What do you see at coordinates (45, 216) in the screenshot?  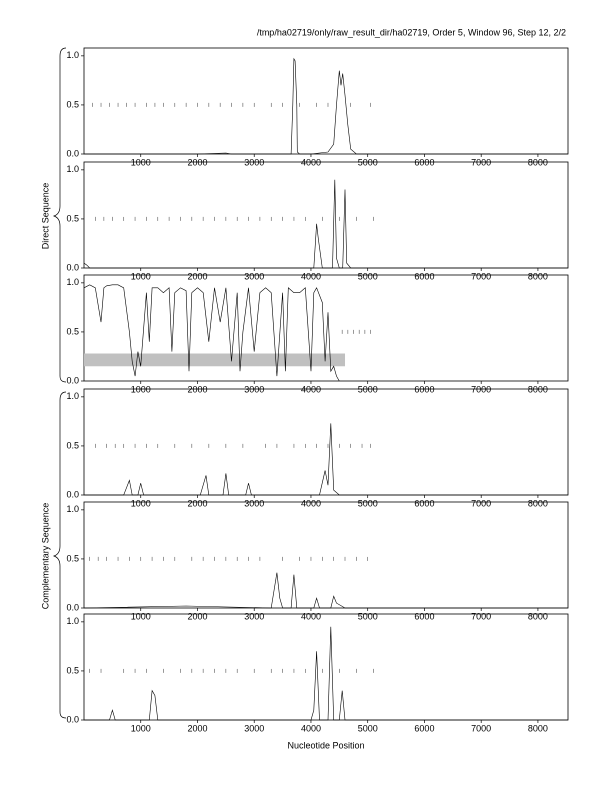 I see `group-label: Direct Sequence` at bounding box center [45, 216].